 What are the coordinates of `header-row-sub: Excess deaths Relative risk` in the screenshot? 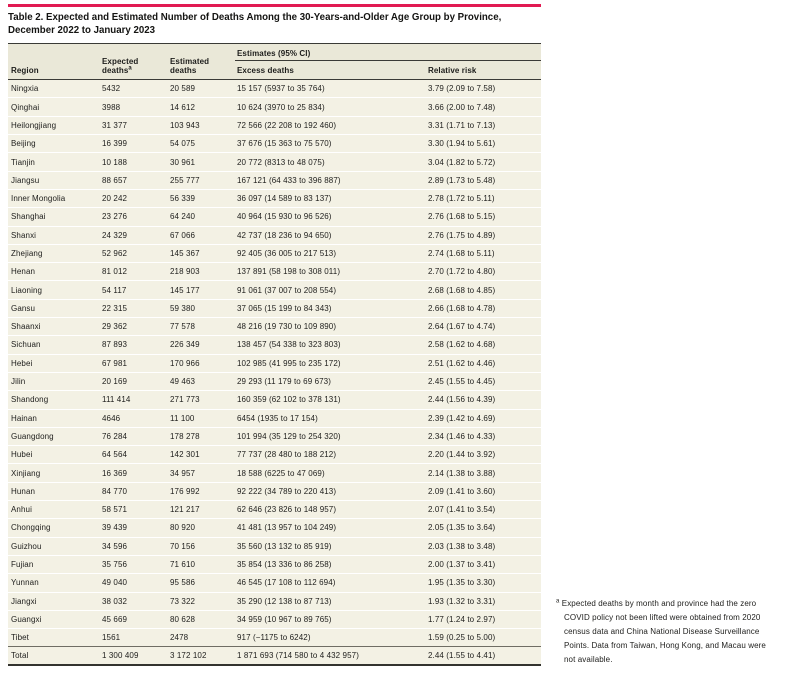 It's located at (275, 70).